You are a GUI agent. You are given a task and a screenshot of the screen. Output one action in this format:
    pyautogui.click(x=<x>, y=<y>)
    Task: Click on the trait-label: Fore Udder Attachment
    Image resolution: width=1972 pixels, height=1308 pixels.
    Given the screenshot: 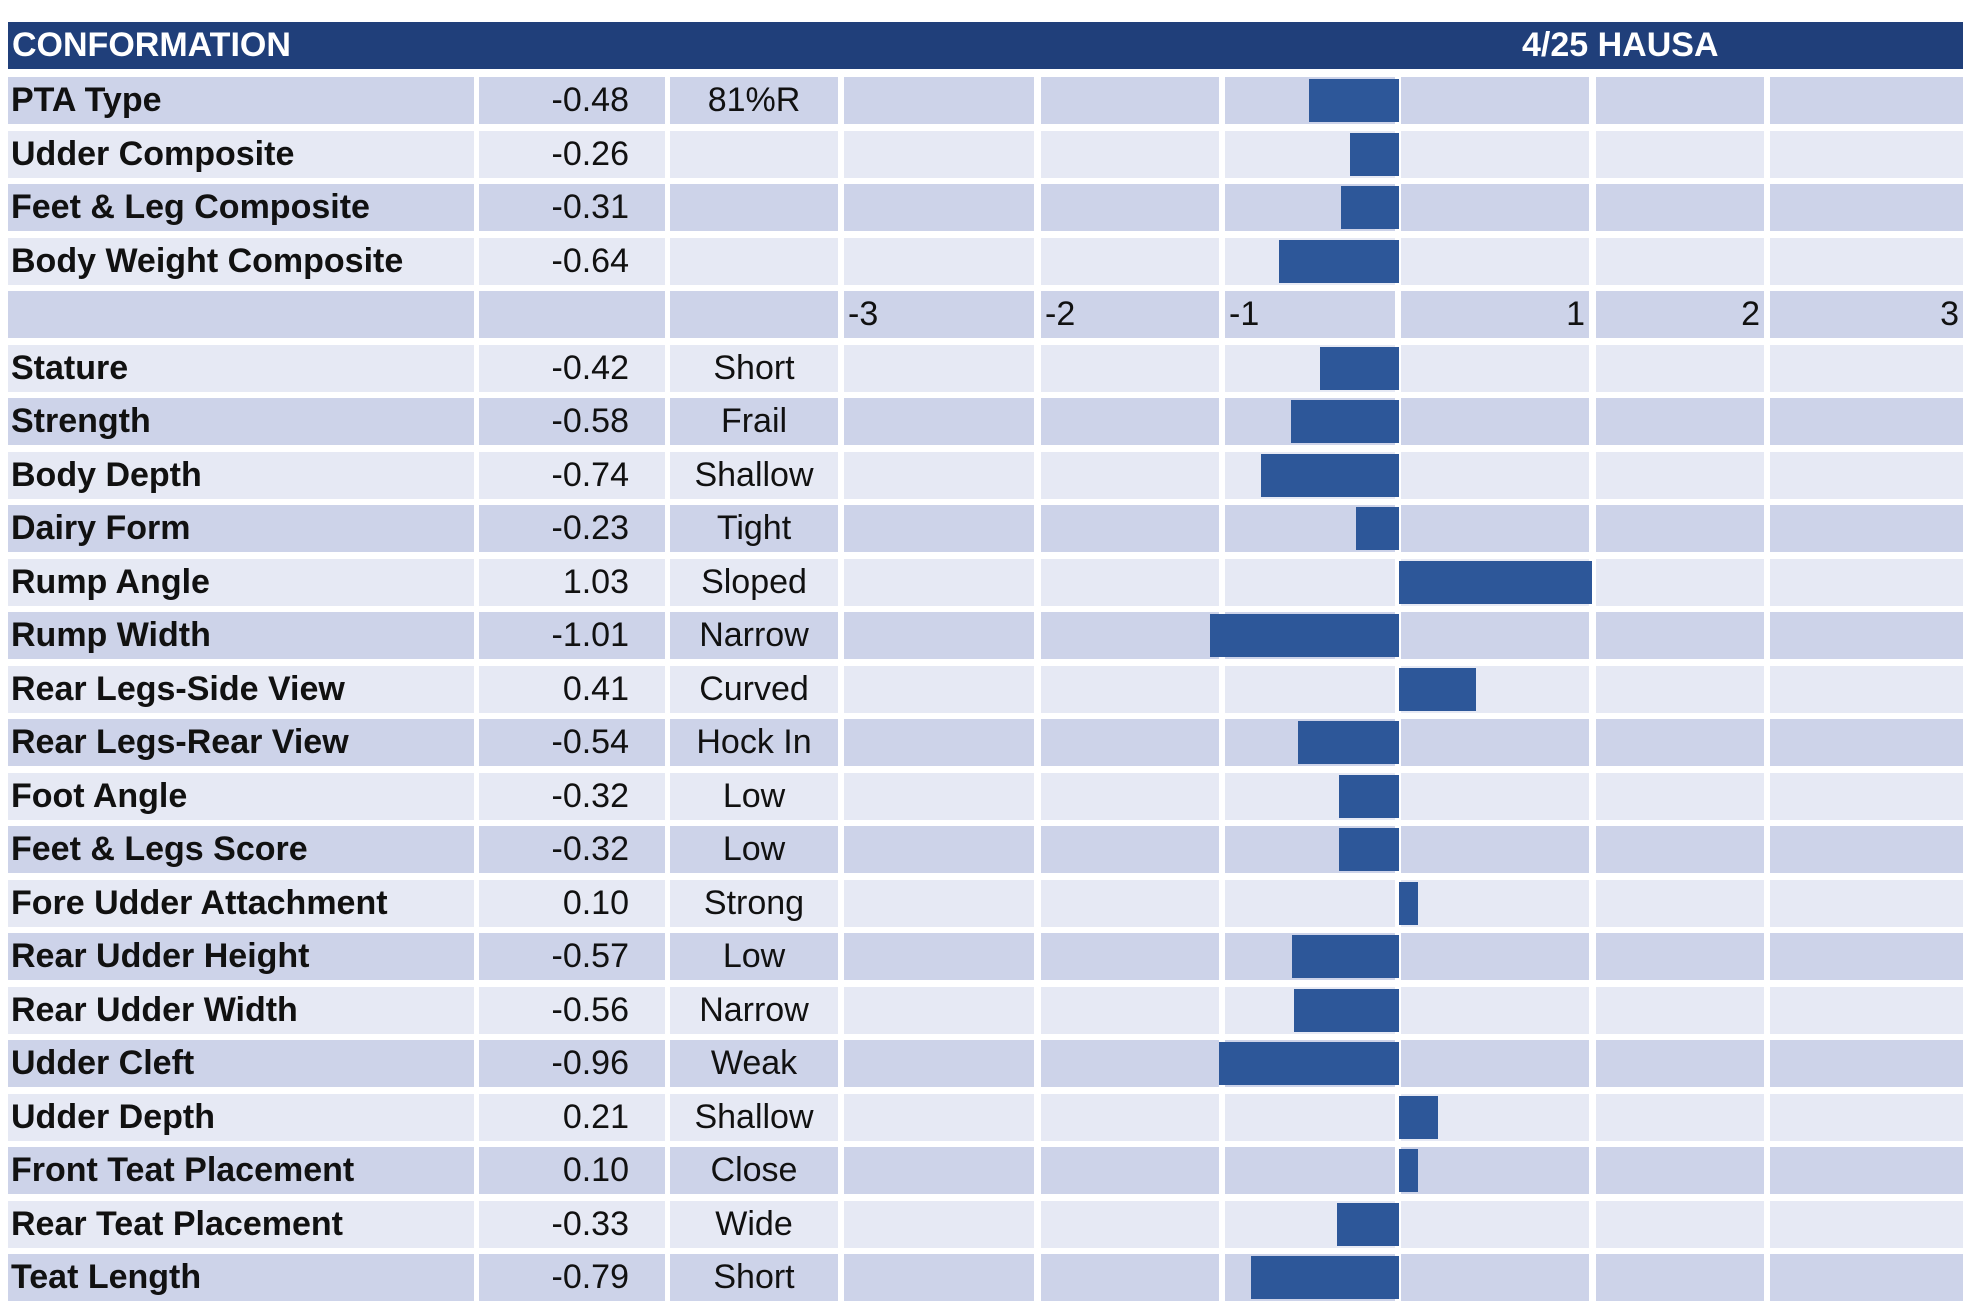 What is the action you would take?
    pyautogui.click(x=241, y=903)
    